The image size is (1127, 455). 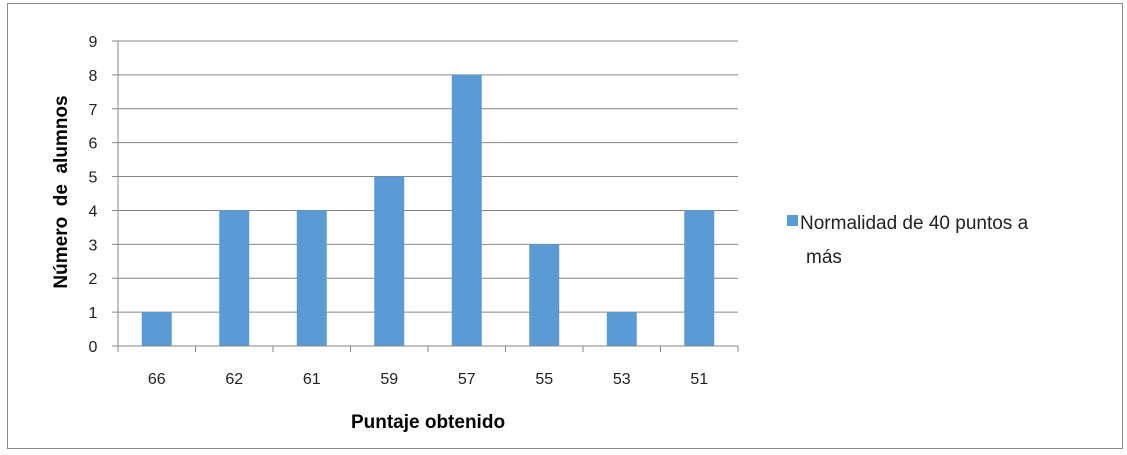 I want to click on y-tick-label: 9, so click(x=93, y=42).